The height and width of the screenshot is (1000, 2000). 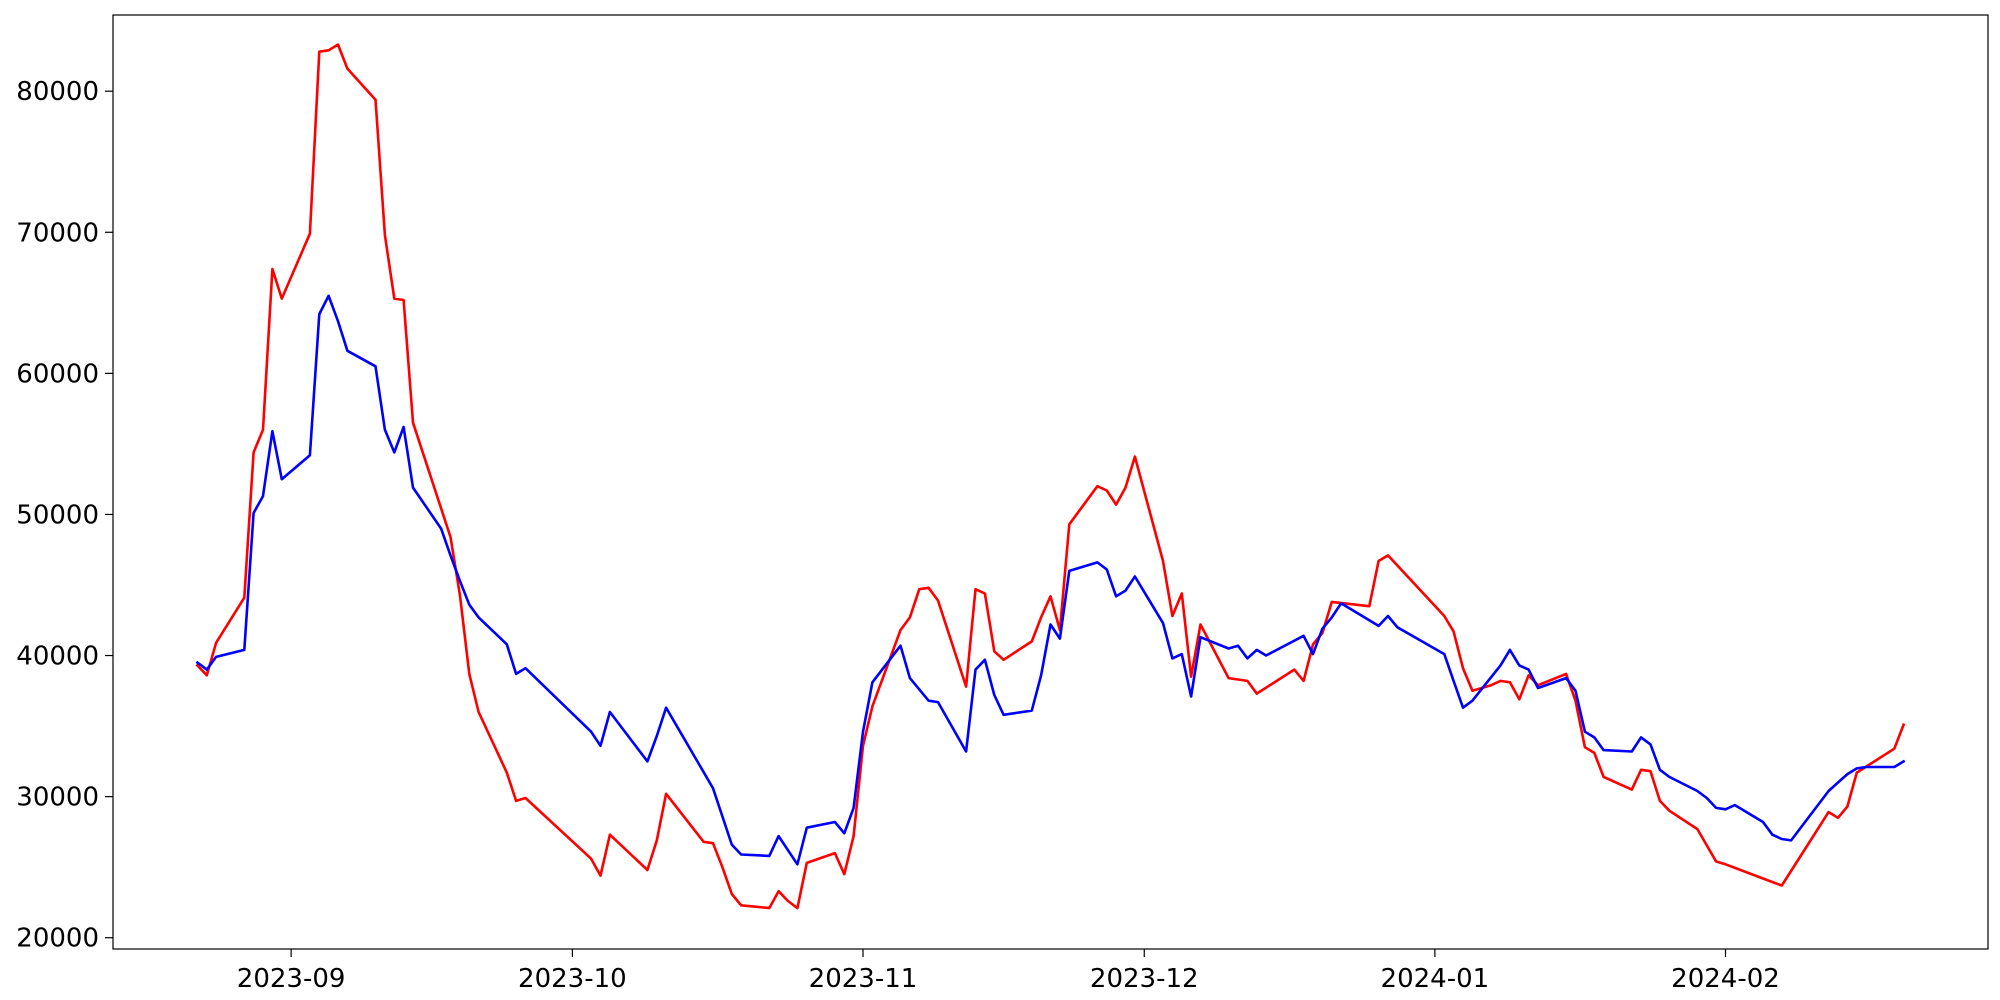 I want to click on y-tick-label: 40000, so click(x=57, y=657).